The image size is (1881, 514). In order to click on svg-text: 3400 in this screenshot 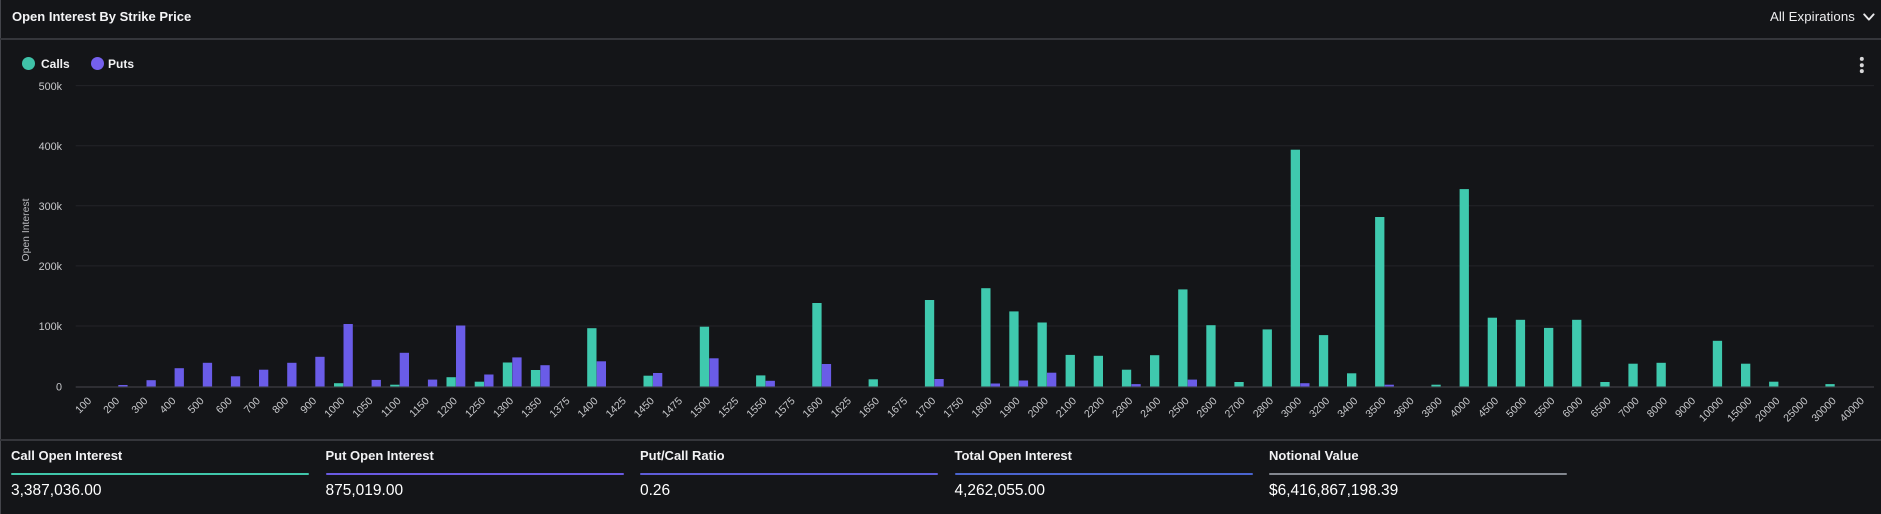, I will do `click(1347, 407)`.